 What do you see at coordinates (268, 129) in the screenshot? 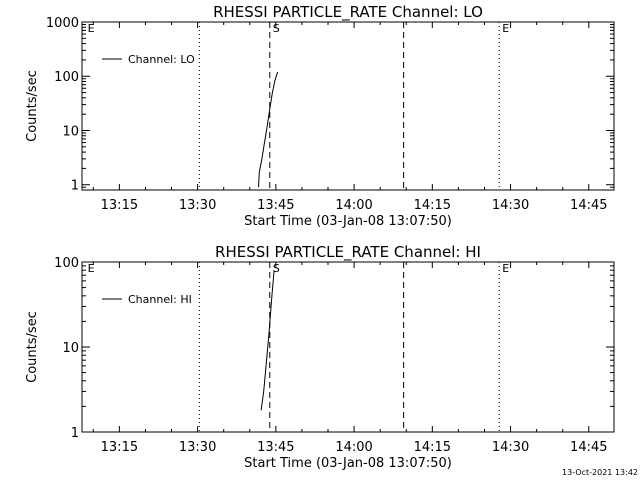
I see `series-line-channel-lo` at bounding box center [268, 129].